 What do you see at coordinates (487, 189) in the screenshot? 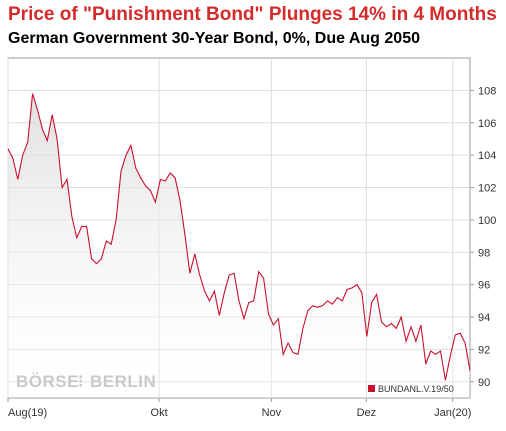
I see `y-tick-label: 102` at bounding box center [487, 189].